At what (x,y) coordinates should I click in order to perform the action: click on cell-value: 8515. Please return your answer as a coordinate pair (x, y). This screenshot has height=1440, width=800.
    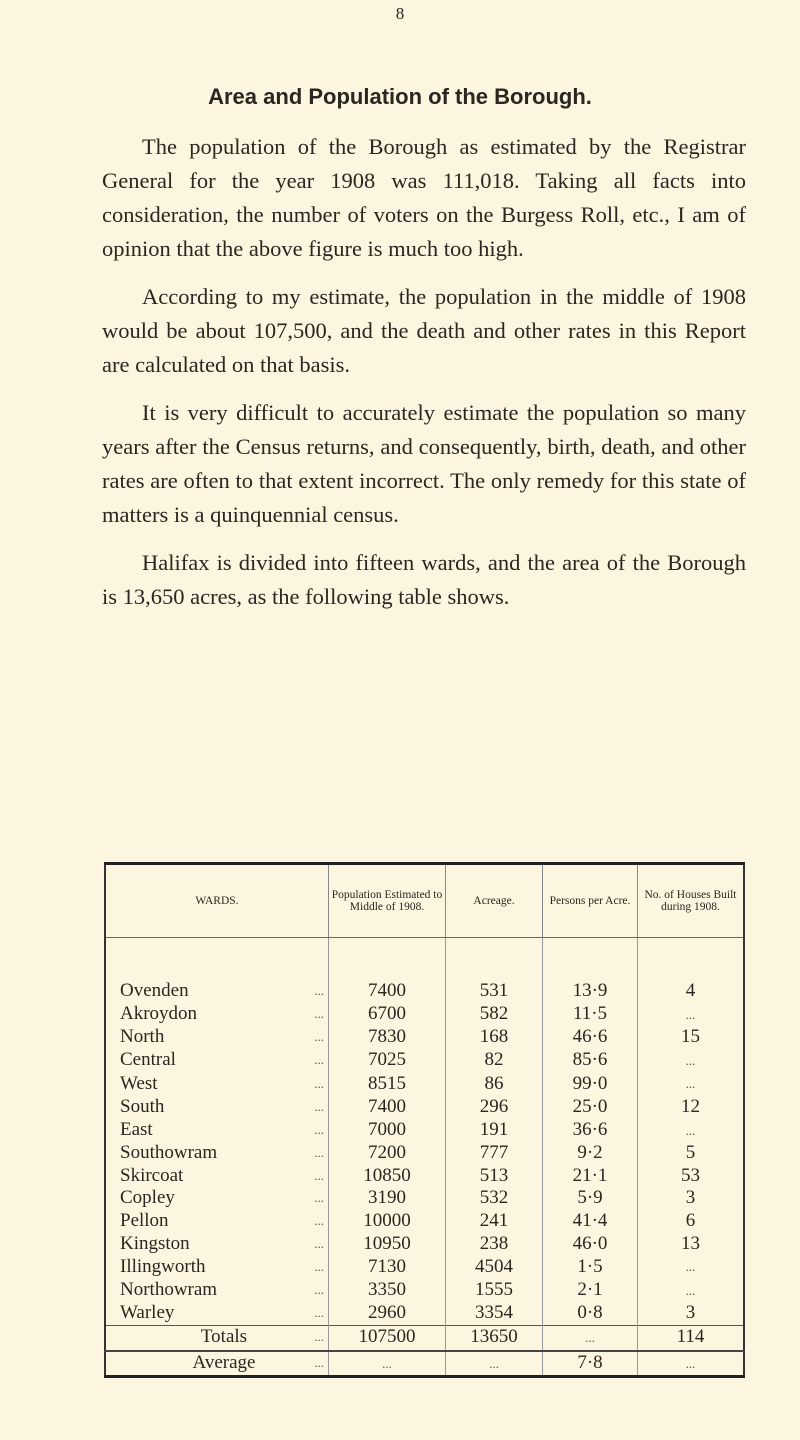
    Looking at the image, I should click on (387, 1083).